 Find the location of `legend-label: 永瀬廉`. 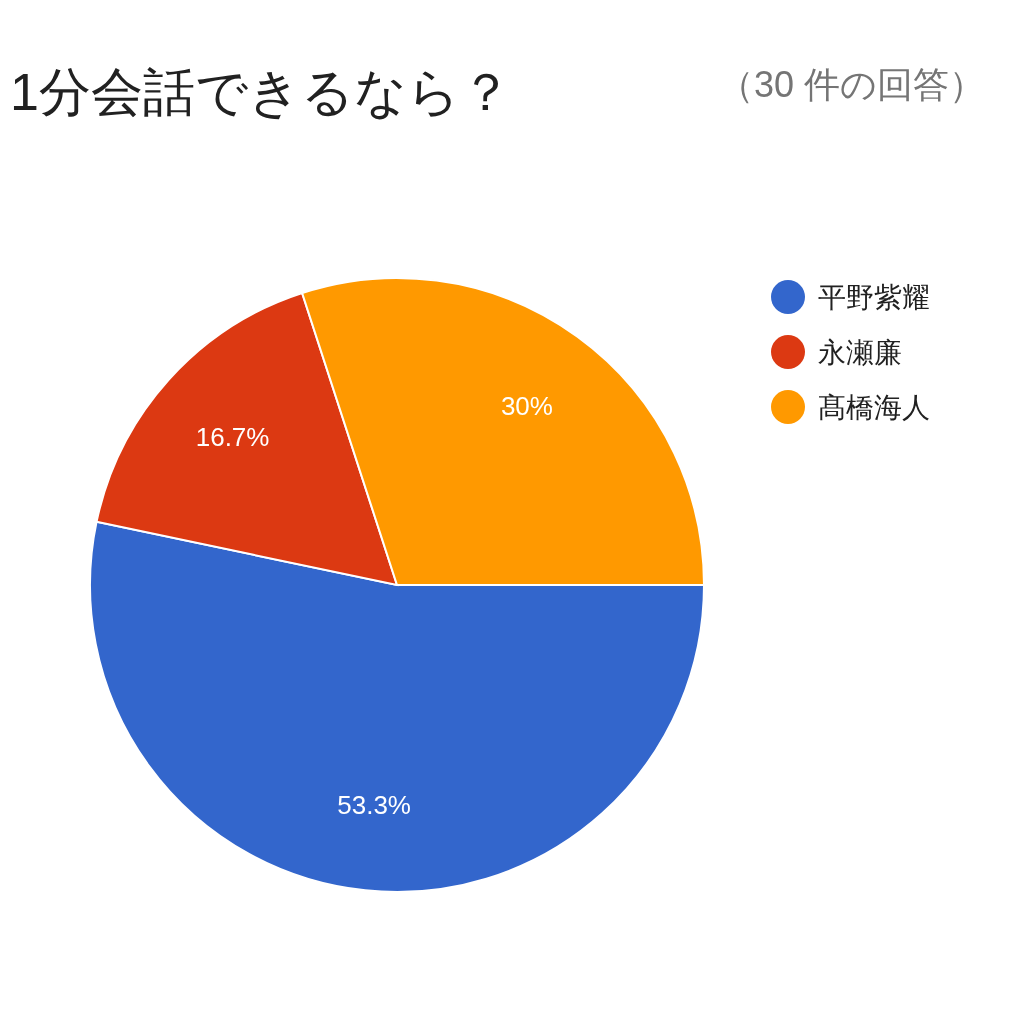

legend-label: 永瀬廉 is located at coordinates (860, 352).